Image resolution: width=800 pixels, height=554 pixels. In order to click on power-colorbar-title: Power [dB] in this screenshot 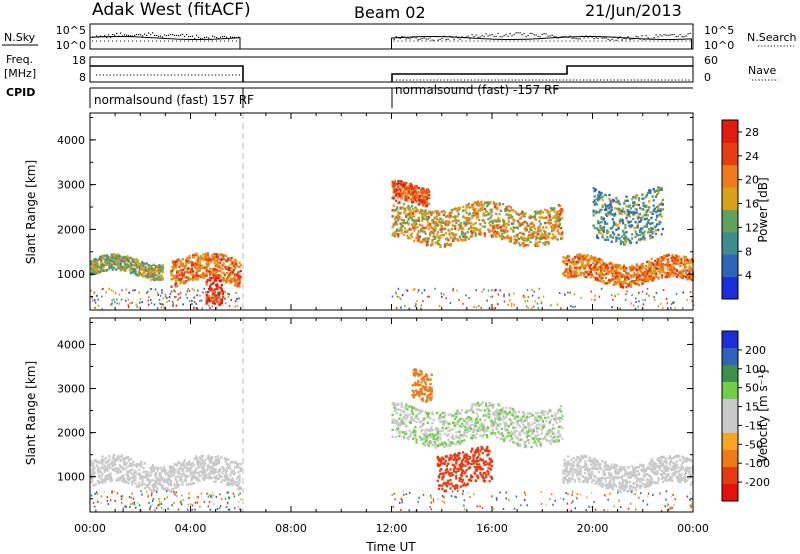, I will do `click(763, 209)`.